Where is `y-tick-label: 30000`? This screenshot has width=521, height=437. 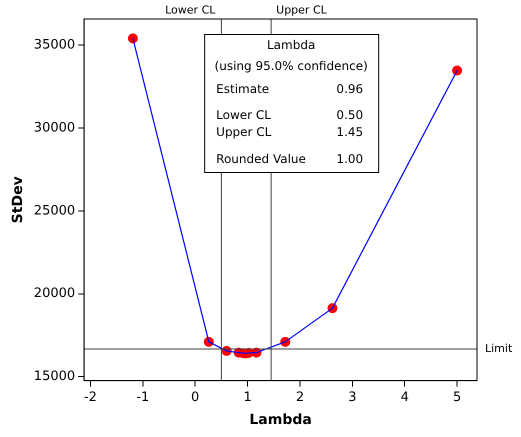
y-tick-label: 30000 is located at coordinates (55, 128).